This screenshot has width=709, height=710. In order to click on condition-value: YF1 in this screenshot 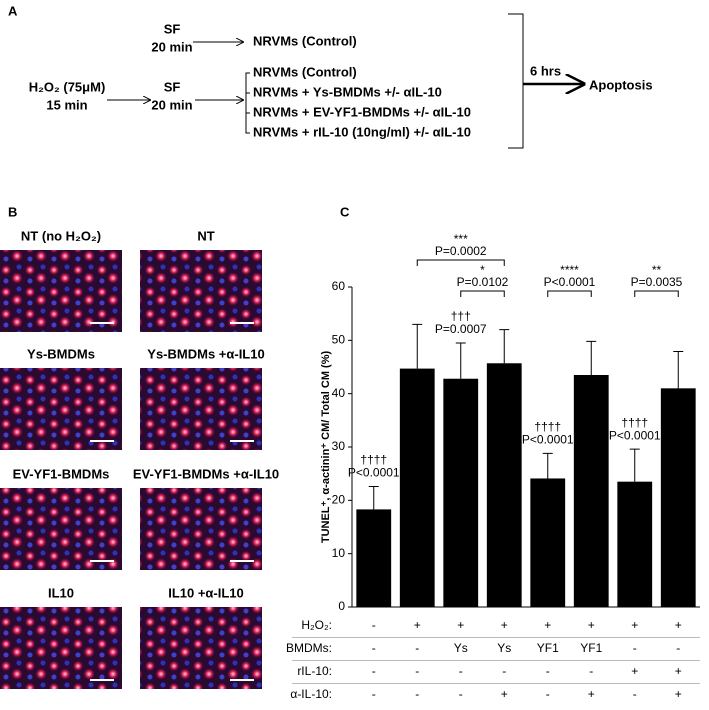, I will do `click(591, 648)`.